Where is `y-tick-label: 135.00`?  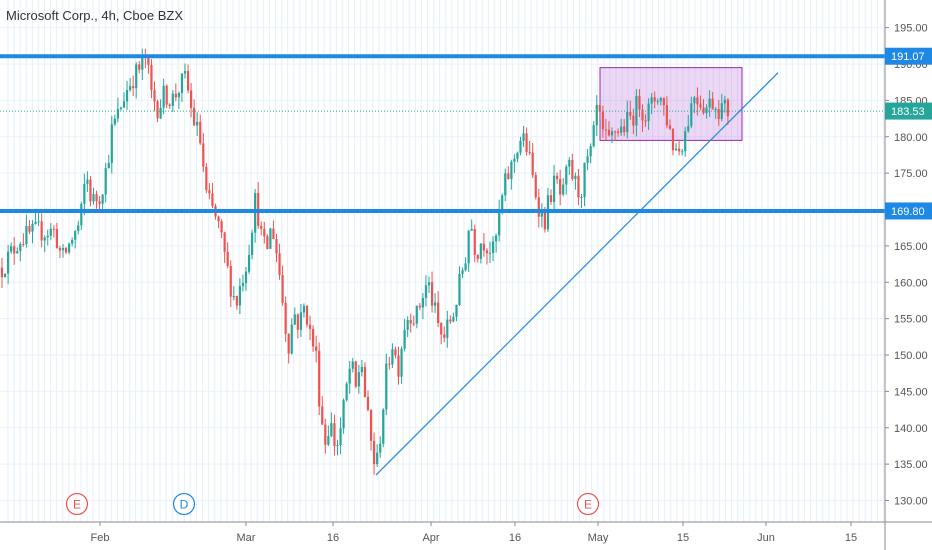
y-tick-label: 135.00 is located at coordinates (911, 465).